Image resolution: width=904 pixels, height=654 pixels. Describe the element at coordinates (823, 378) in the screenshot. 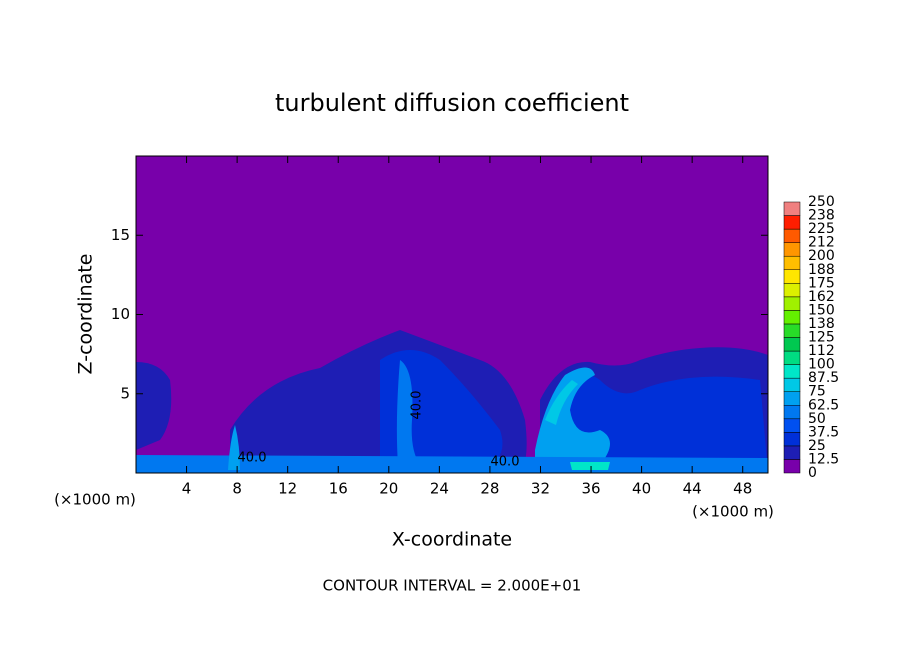

I see `colorbar-label: 87.5` at that location.